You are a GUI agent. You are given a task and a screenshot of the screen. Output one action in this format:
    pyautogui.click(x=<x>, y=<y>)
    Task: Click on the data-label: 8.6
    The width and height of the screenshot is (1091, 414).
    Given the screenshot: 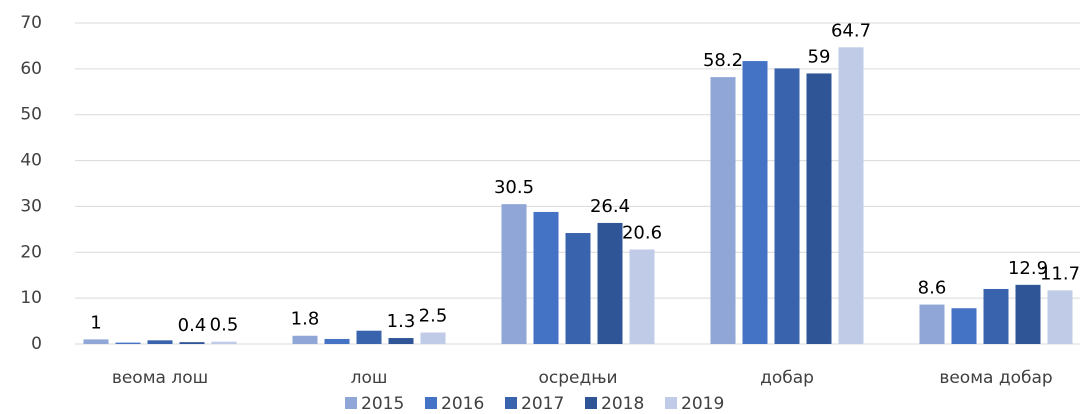 What is the action you would take?
    pyautogui.click(x=932, y=288)
    